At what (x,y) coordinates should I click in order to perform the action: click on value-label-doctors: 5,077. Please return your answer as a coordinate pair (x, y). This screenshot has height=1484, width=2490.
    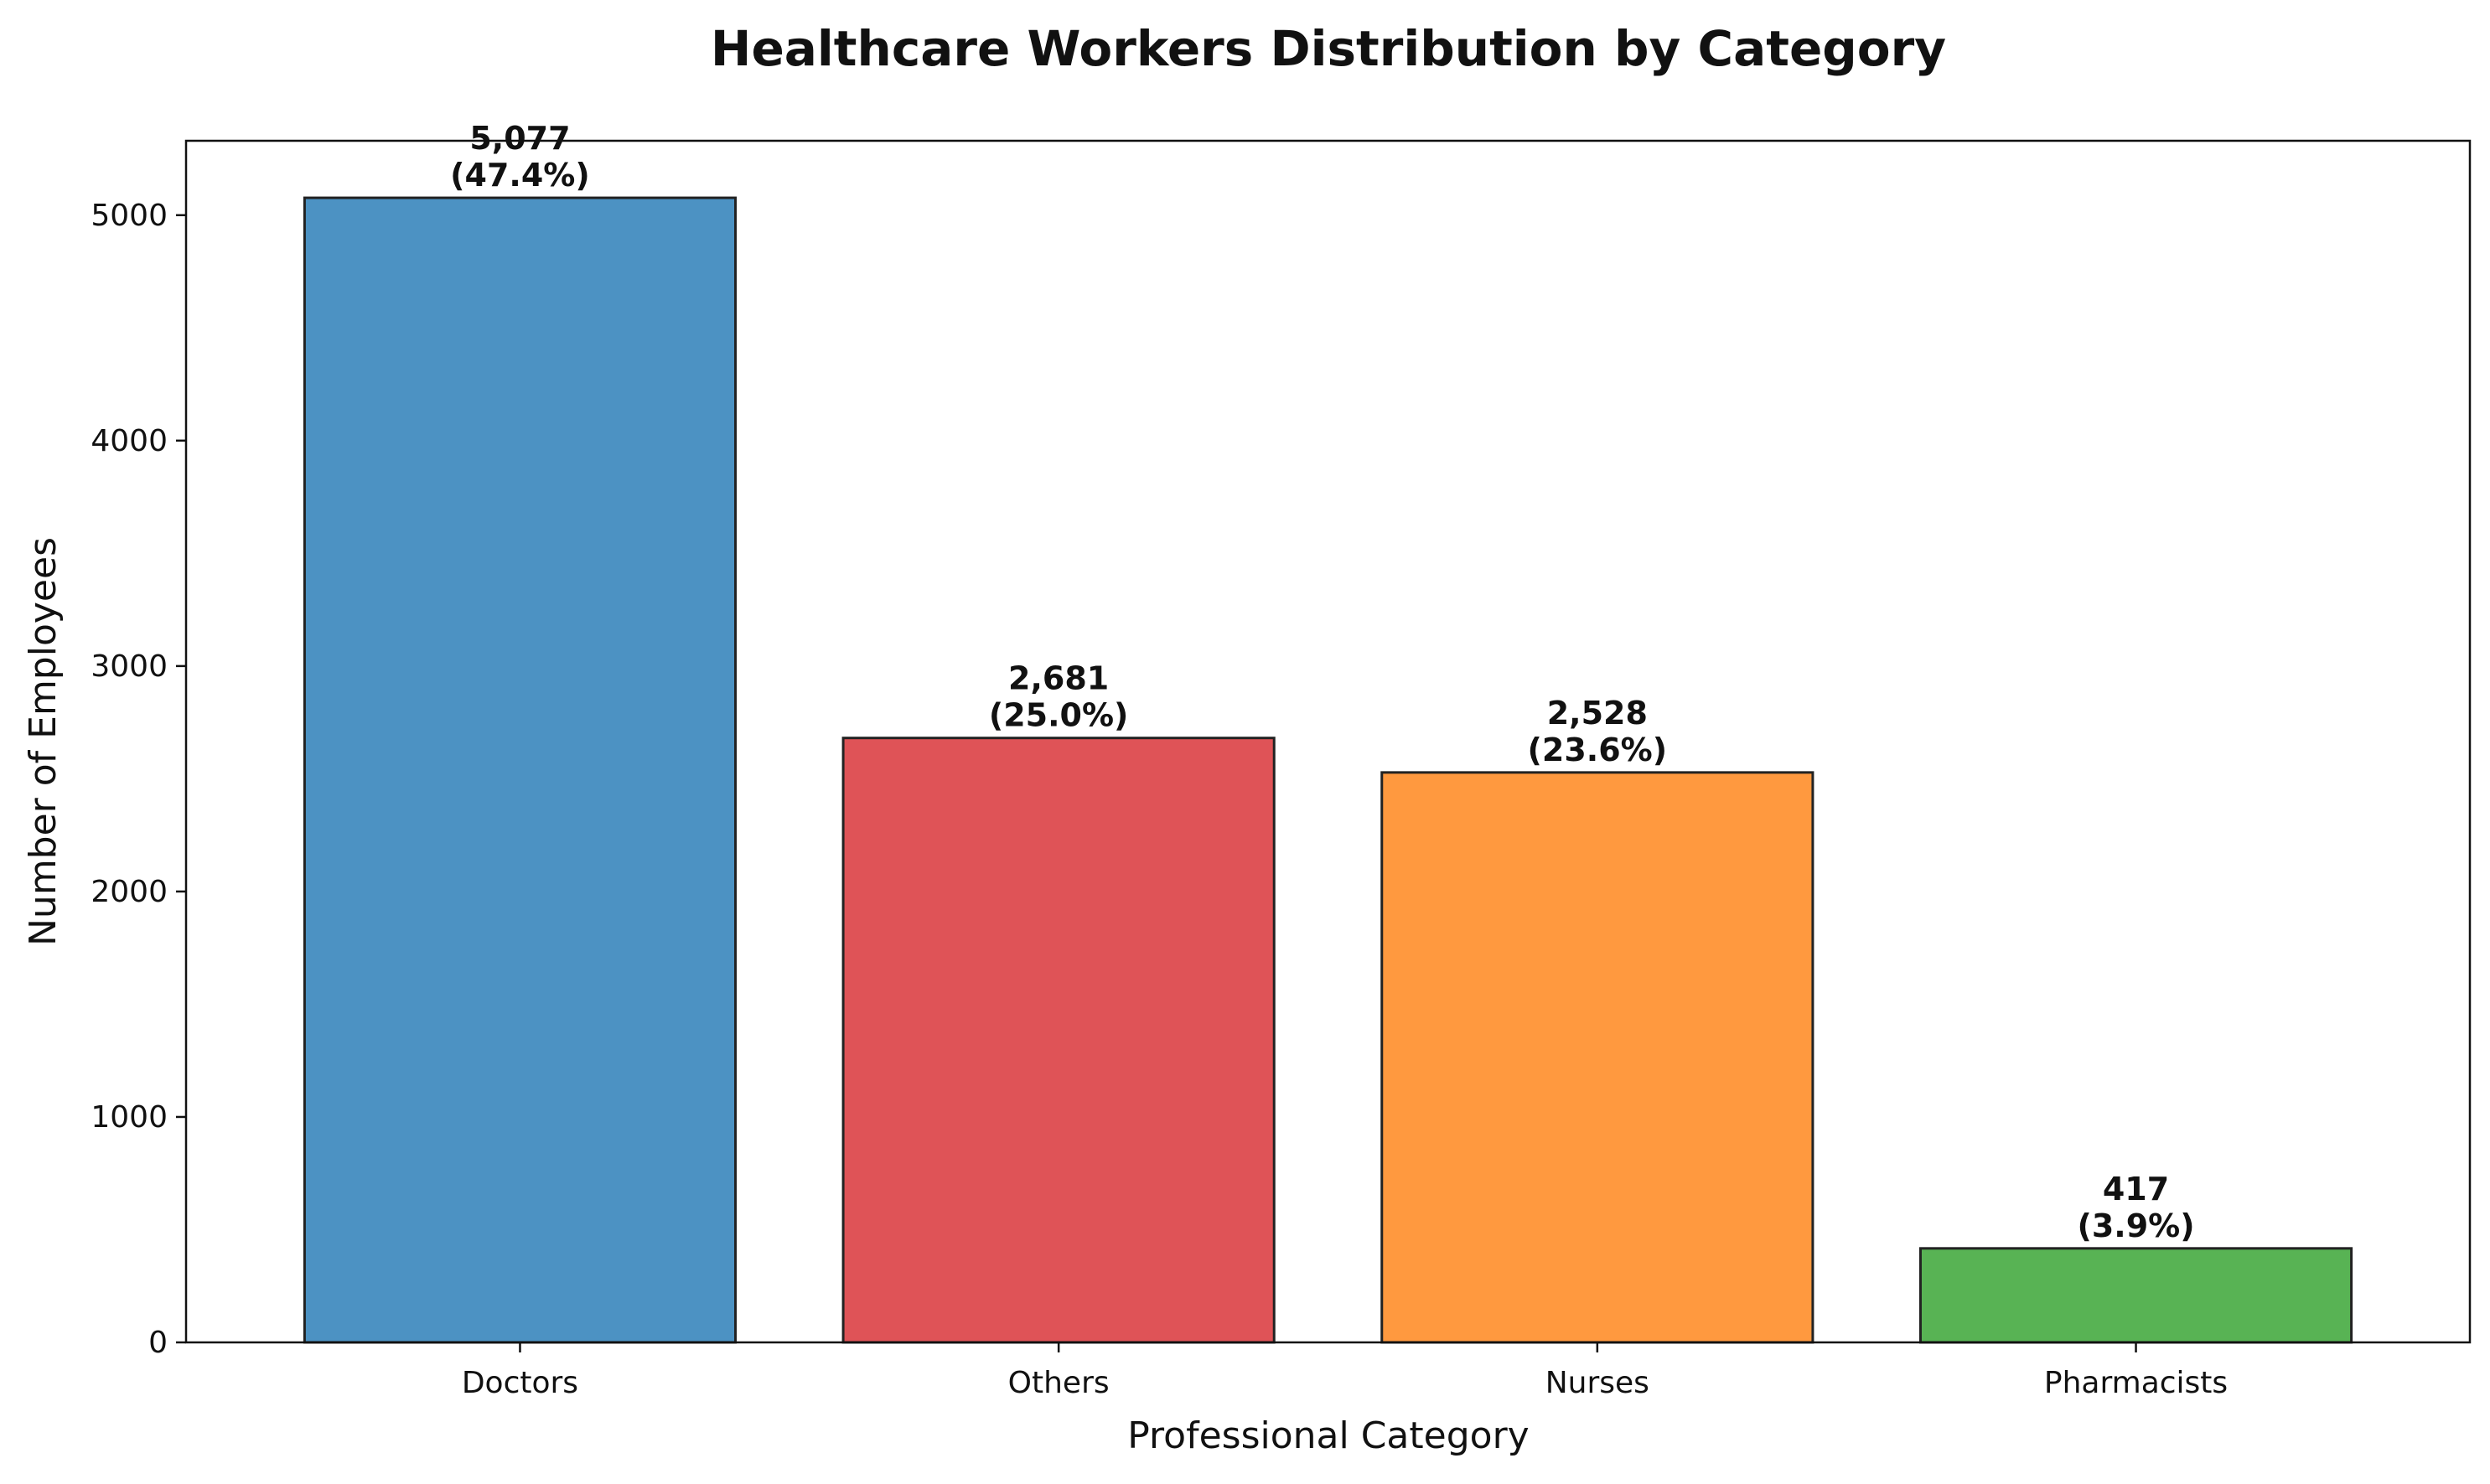
    Looking at the image, I should click on (519, 138).